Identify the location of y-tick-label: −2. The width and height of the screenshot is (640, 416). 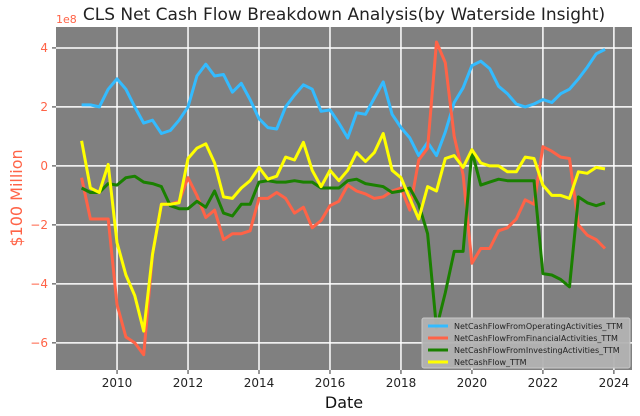
(39, 225).